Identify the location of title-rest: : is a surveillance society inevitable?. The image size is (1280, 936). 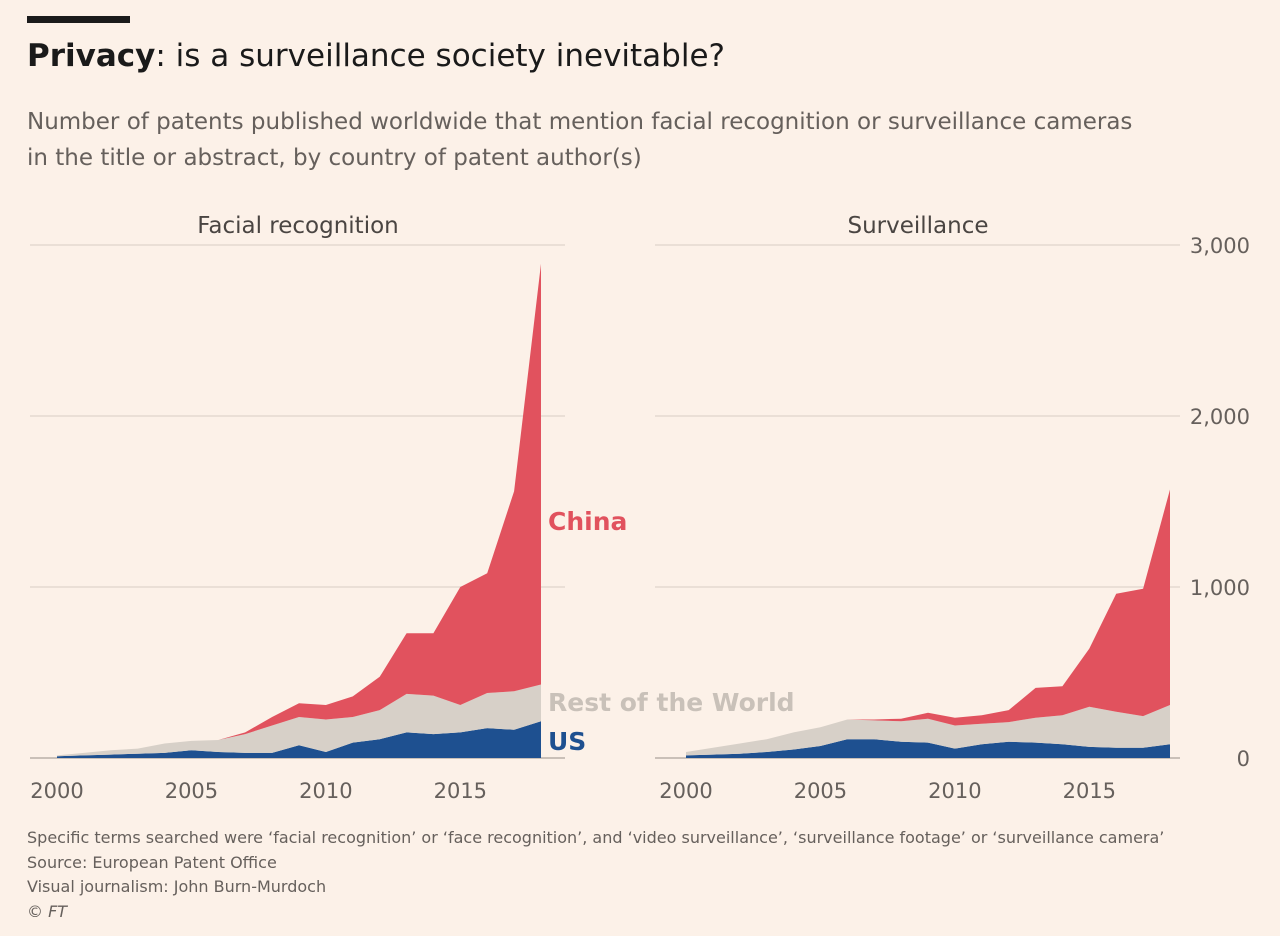
(440, 56).